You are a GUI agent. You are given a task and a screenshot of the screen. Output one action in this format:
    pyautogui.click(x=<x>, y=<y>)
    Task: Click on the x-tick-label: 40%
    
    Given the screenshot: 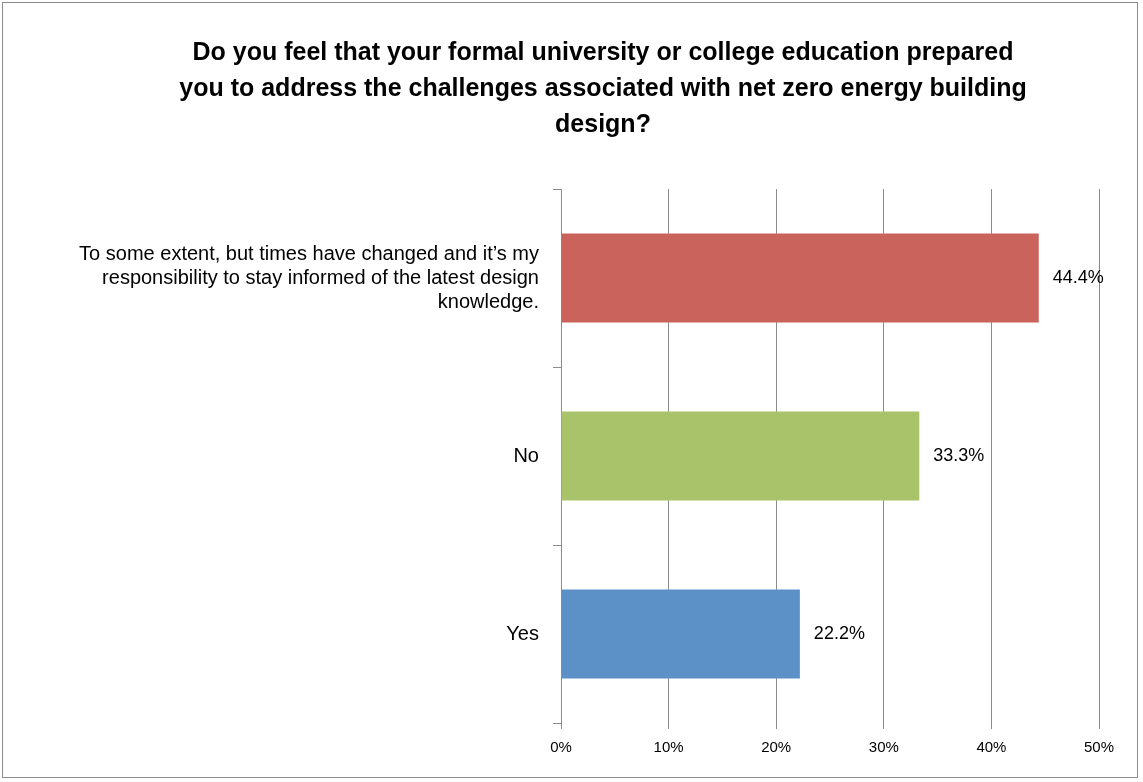 What is the action you would take?
    pyautogui.click(x=991, y=747)
    